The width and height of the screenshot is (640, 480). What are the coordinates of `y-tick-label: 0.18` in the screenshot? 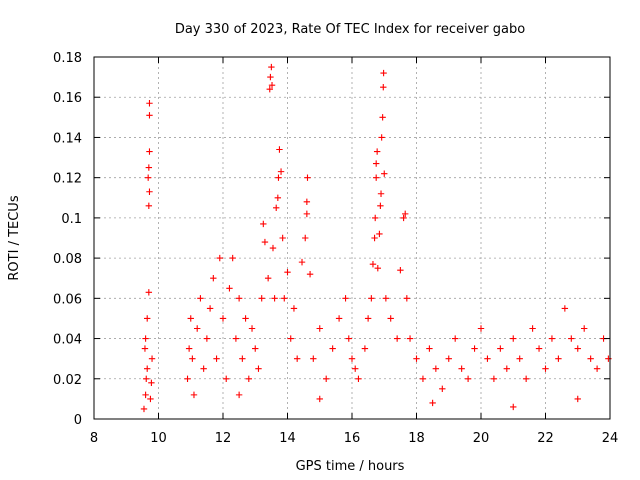 It's located at (67, 58).